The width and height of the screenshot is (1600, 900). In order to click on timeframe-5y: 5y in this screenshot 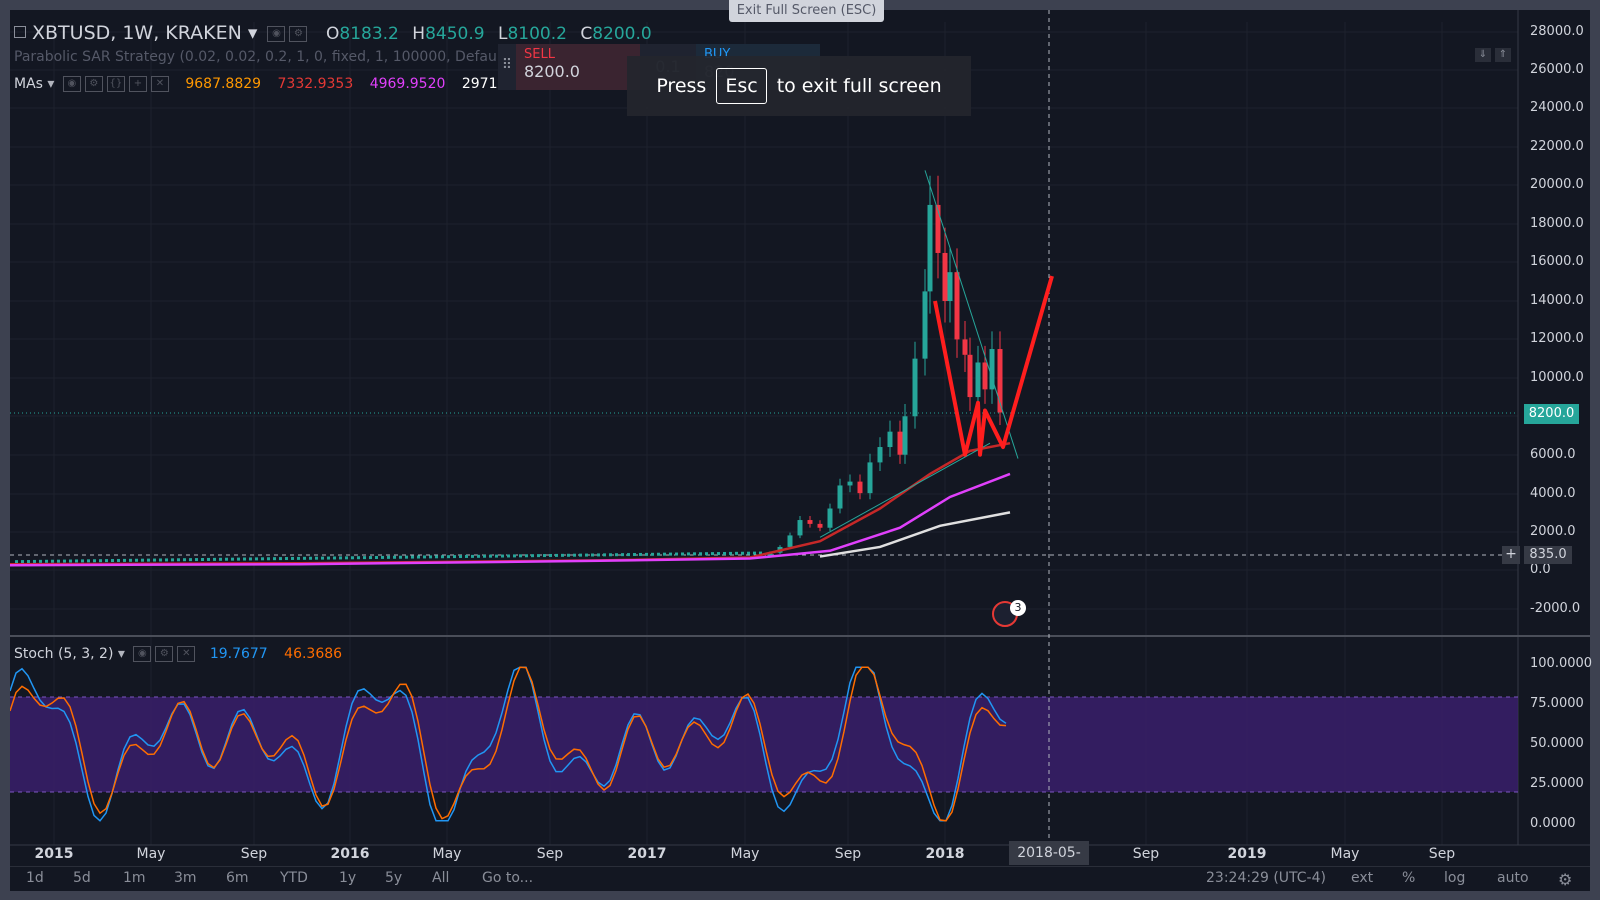, I will do `click(394, 878)`.